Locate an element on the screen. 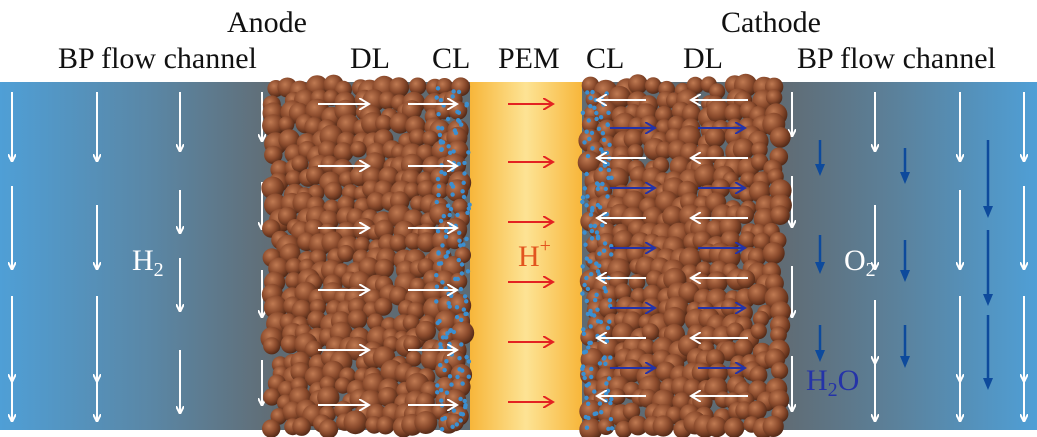  pem-label: PEM is located at coordinates (529, 58).